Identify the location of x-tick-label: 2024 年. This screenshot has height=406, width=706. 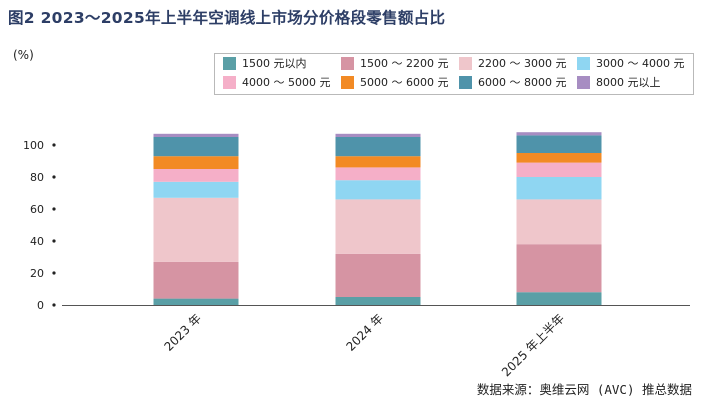
(364, 332).